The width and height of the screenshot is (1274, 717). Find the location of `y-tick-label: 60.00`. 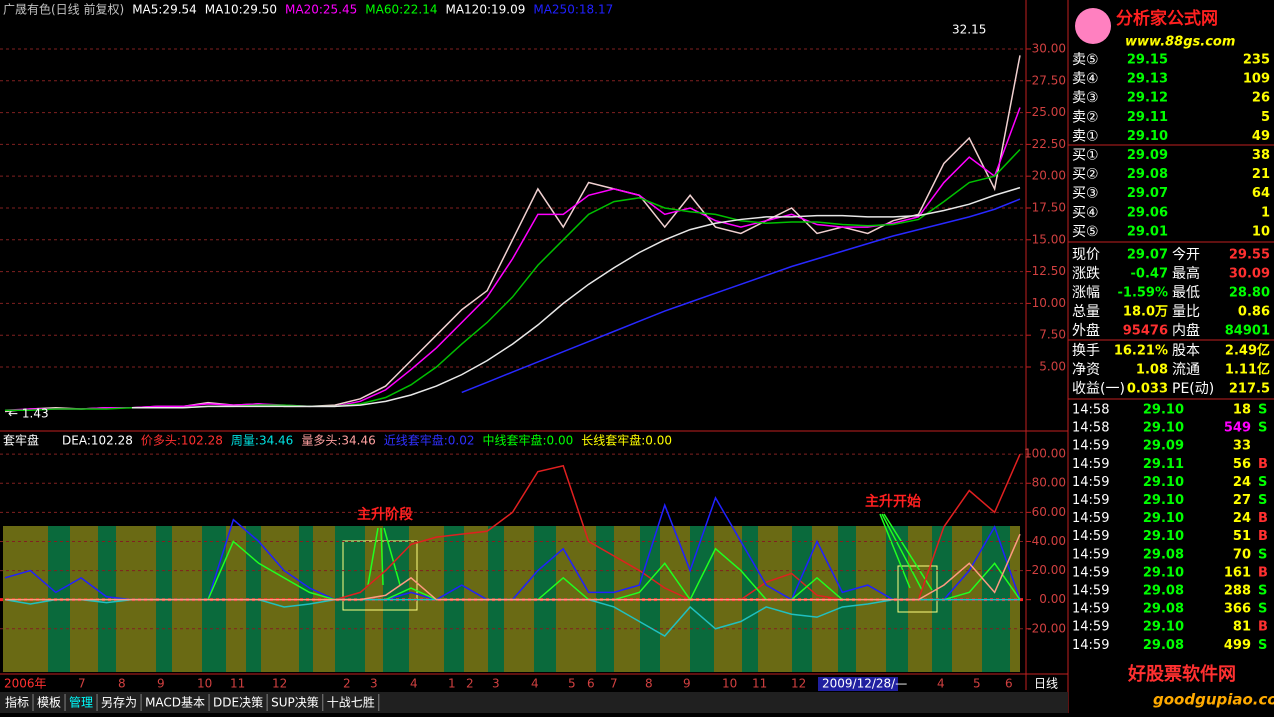

y-tick-label: 60.00 is located at coordinates (1049, 512).